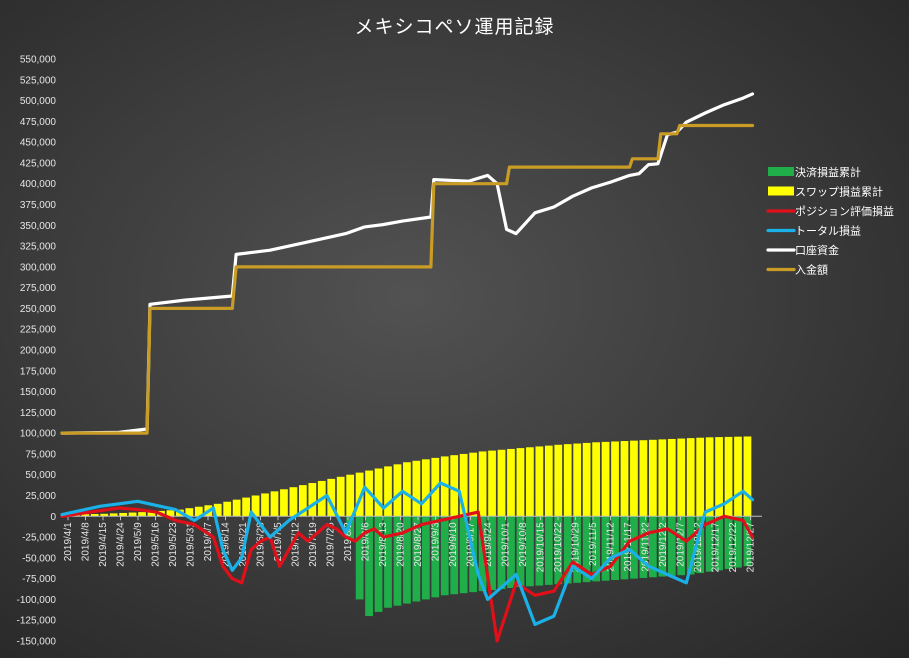 Image resolution: width=909 pixels, height=658 pixels. What do you see at coordinates (733, 547) in the screenshot?
I see `x-tick-label: 2019/12/22` at bounding box center [733, 547].